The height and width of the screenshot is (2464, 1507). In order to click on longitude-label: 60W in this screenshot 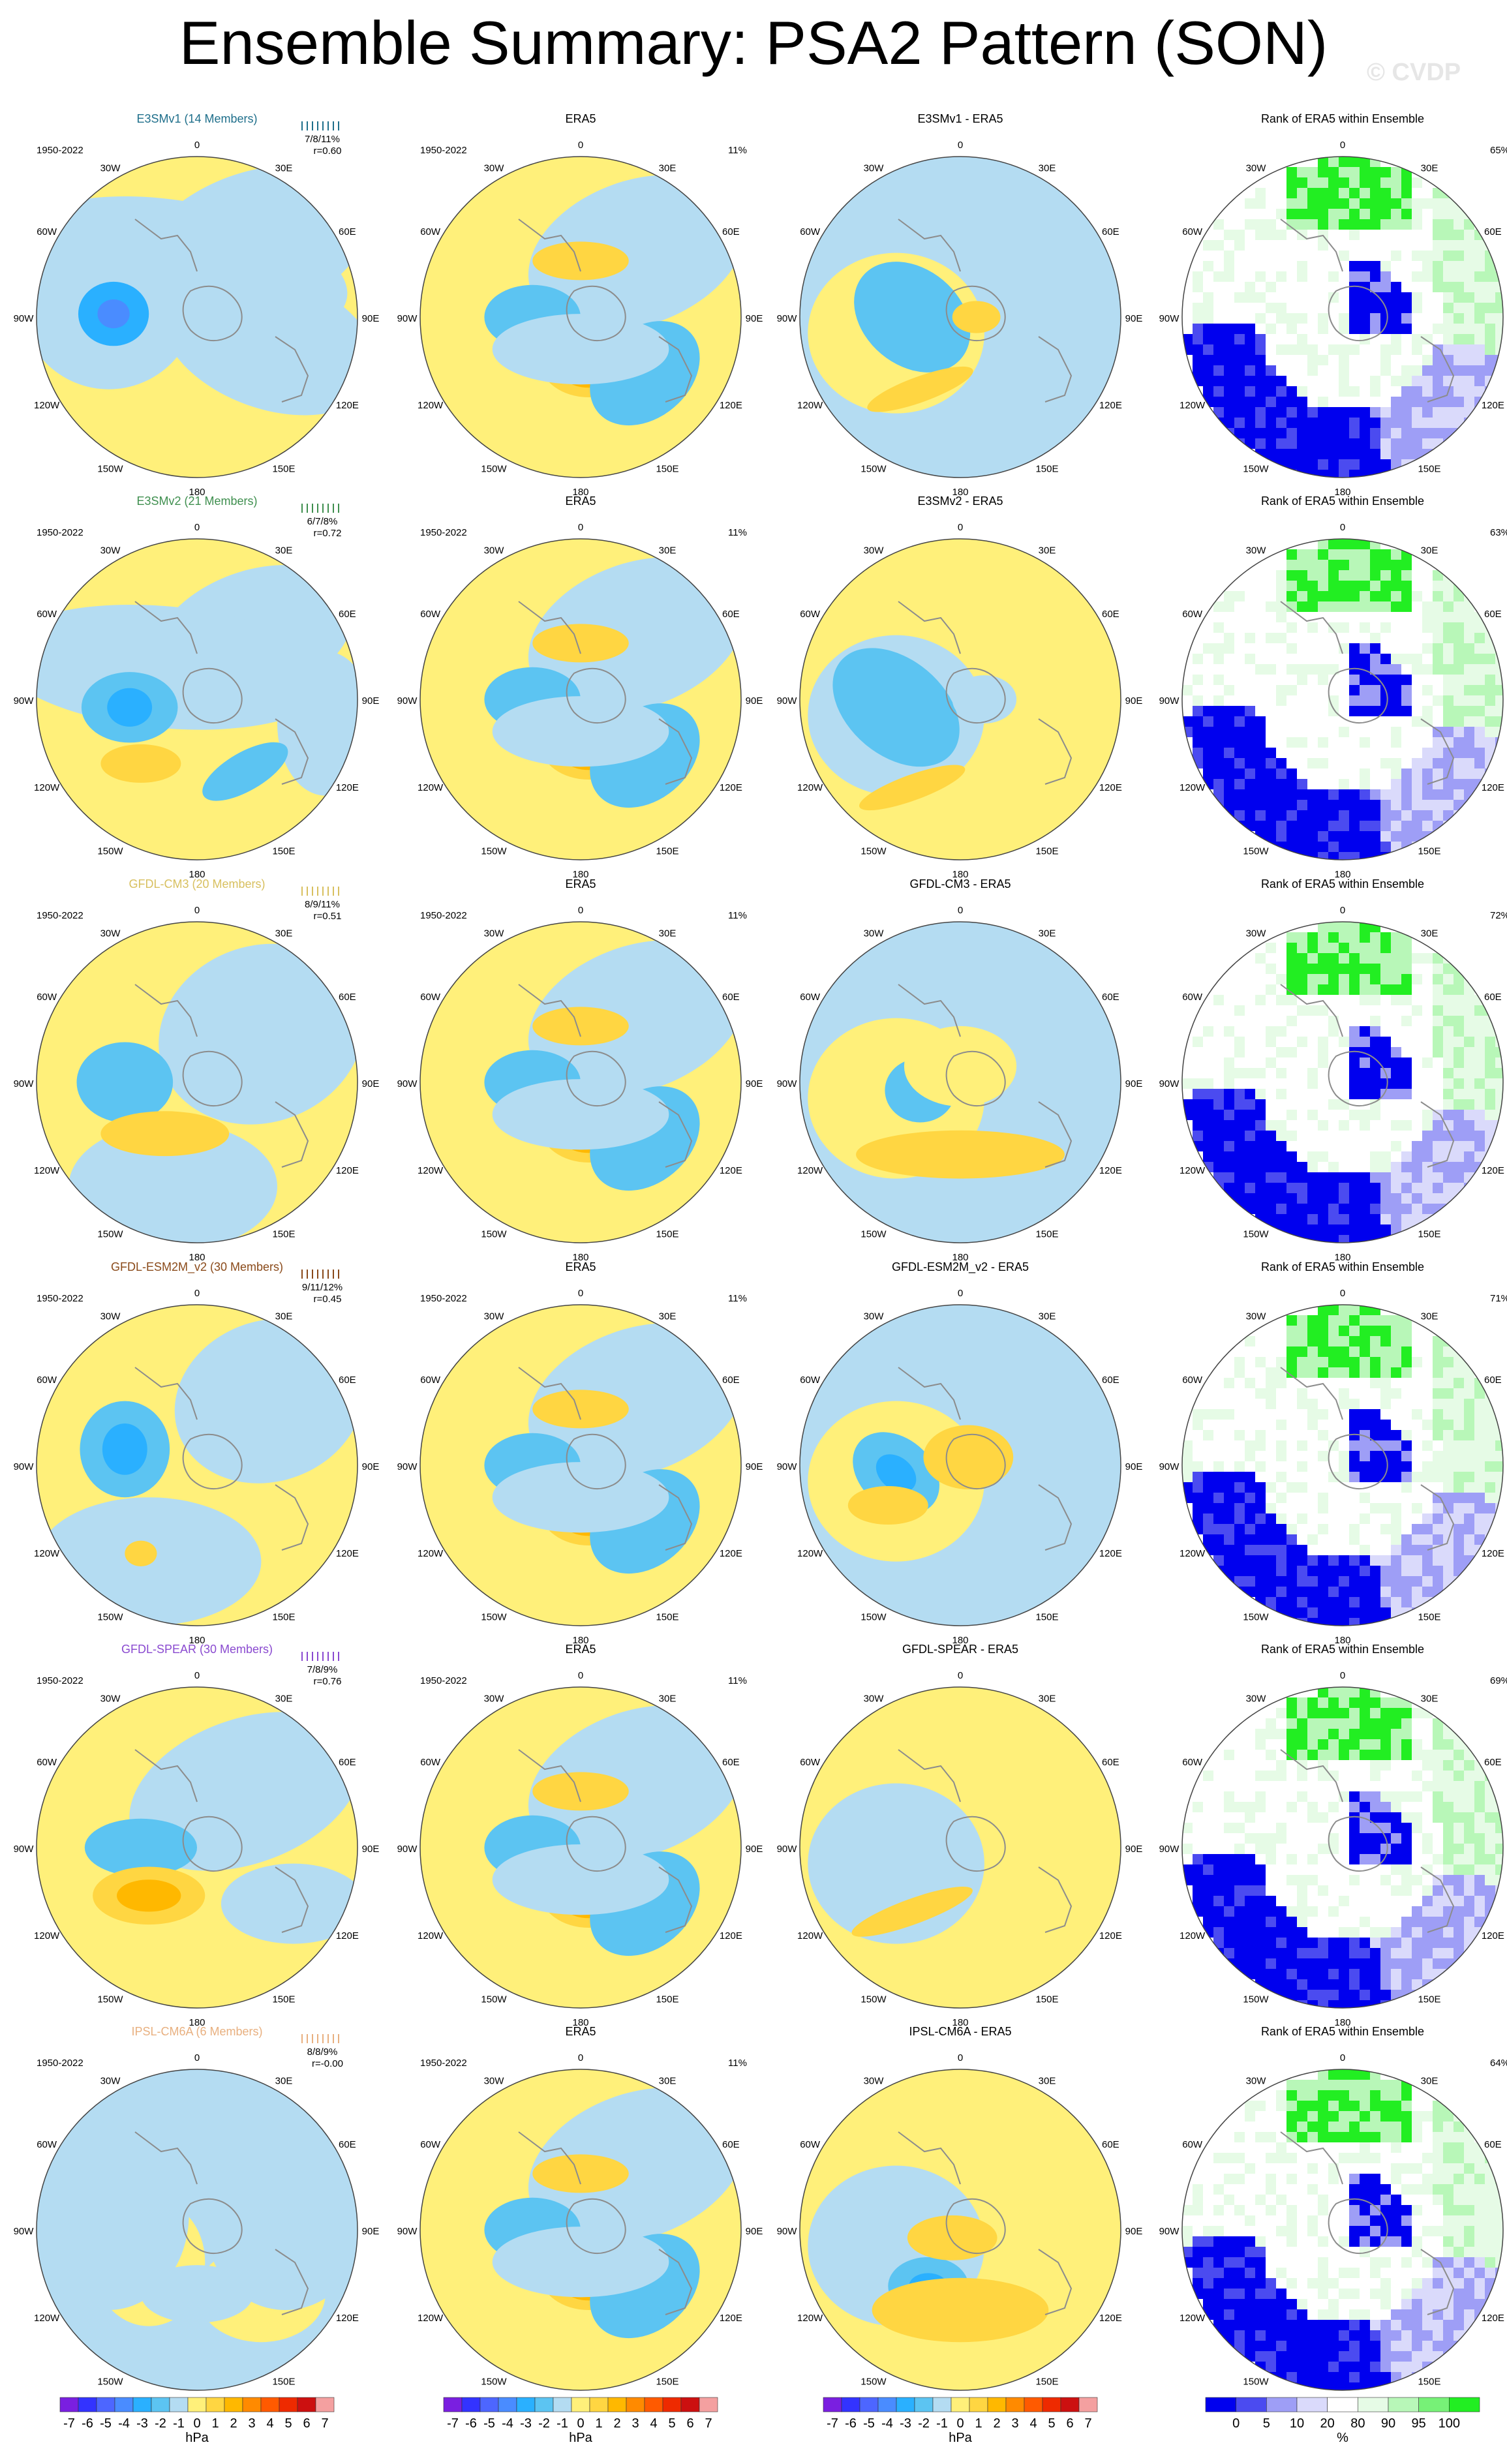, I will do `click(430, 614)`.